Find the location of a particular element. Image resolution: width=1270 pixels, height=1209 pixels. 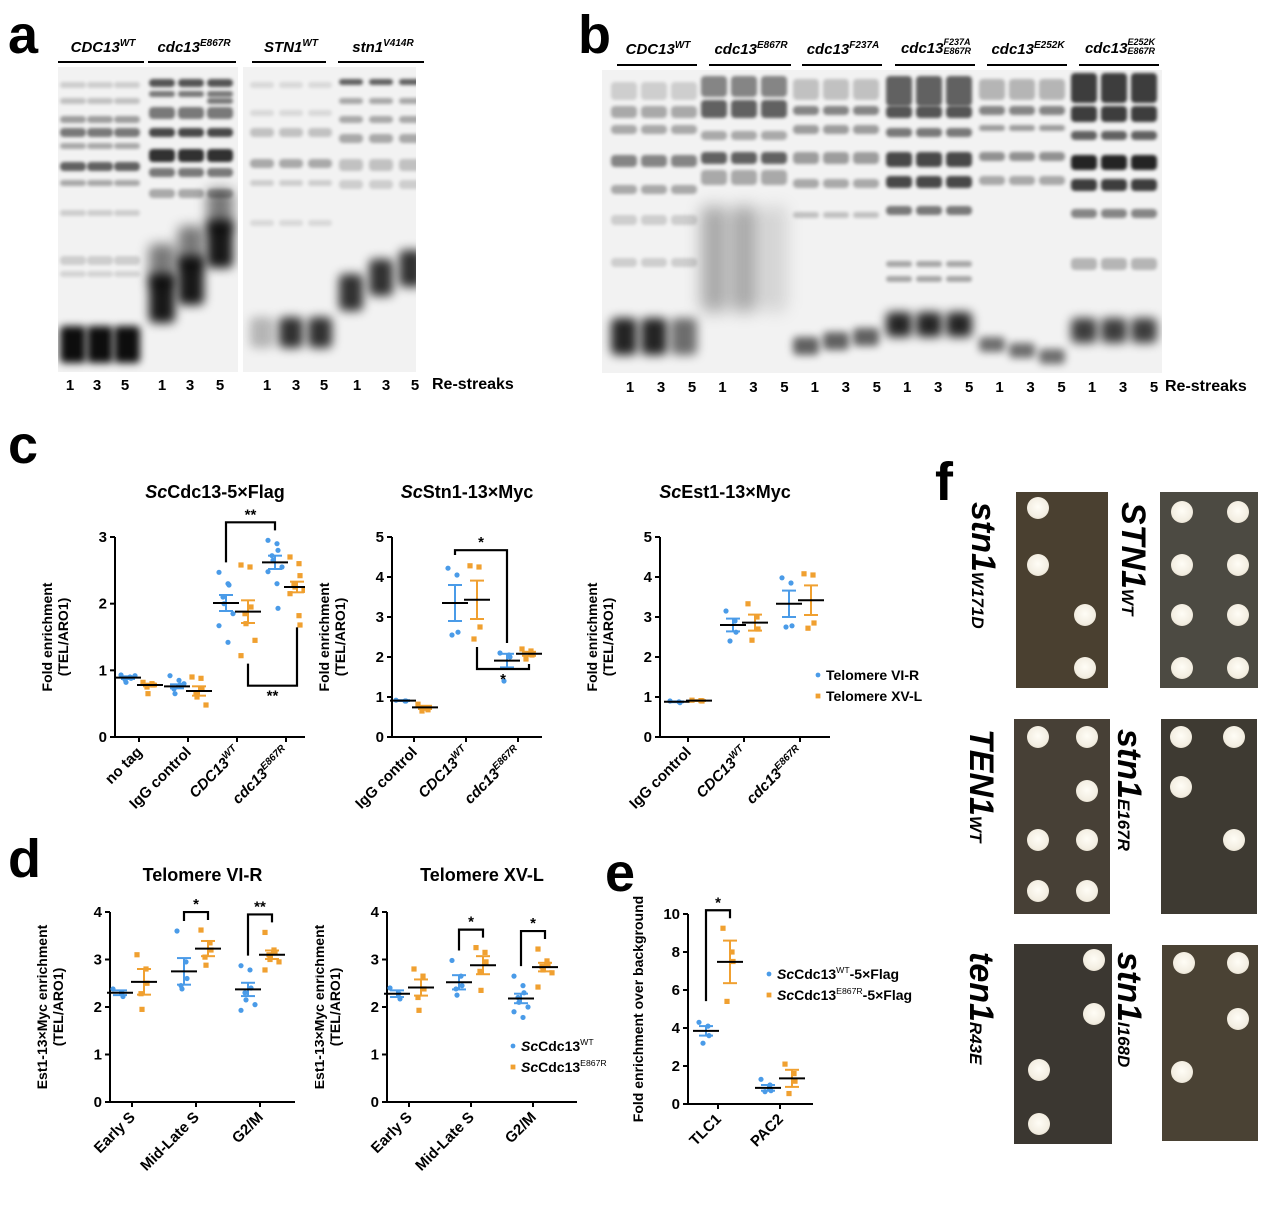

x-tick-label: no tag is located at coordinates (124, 766).